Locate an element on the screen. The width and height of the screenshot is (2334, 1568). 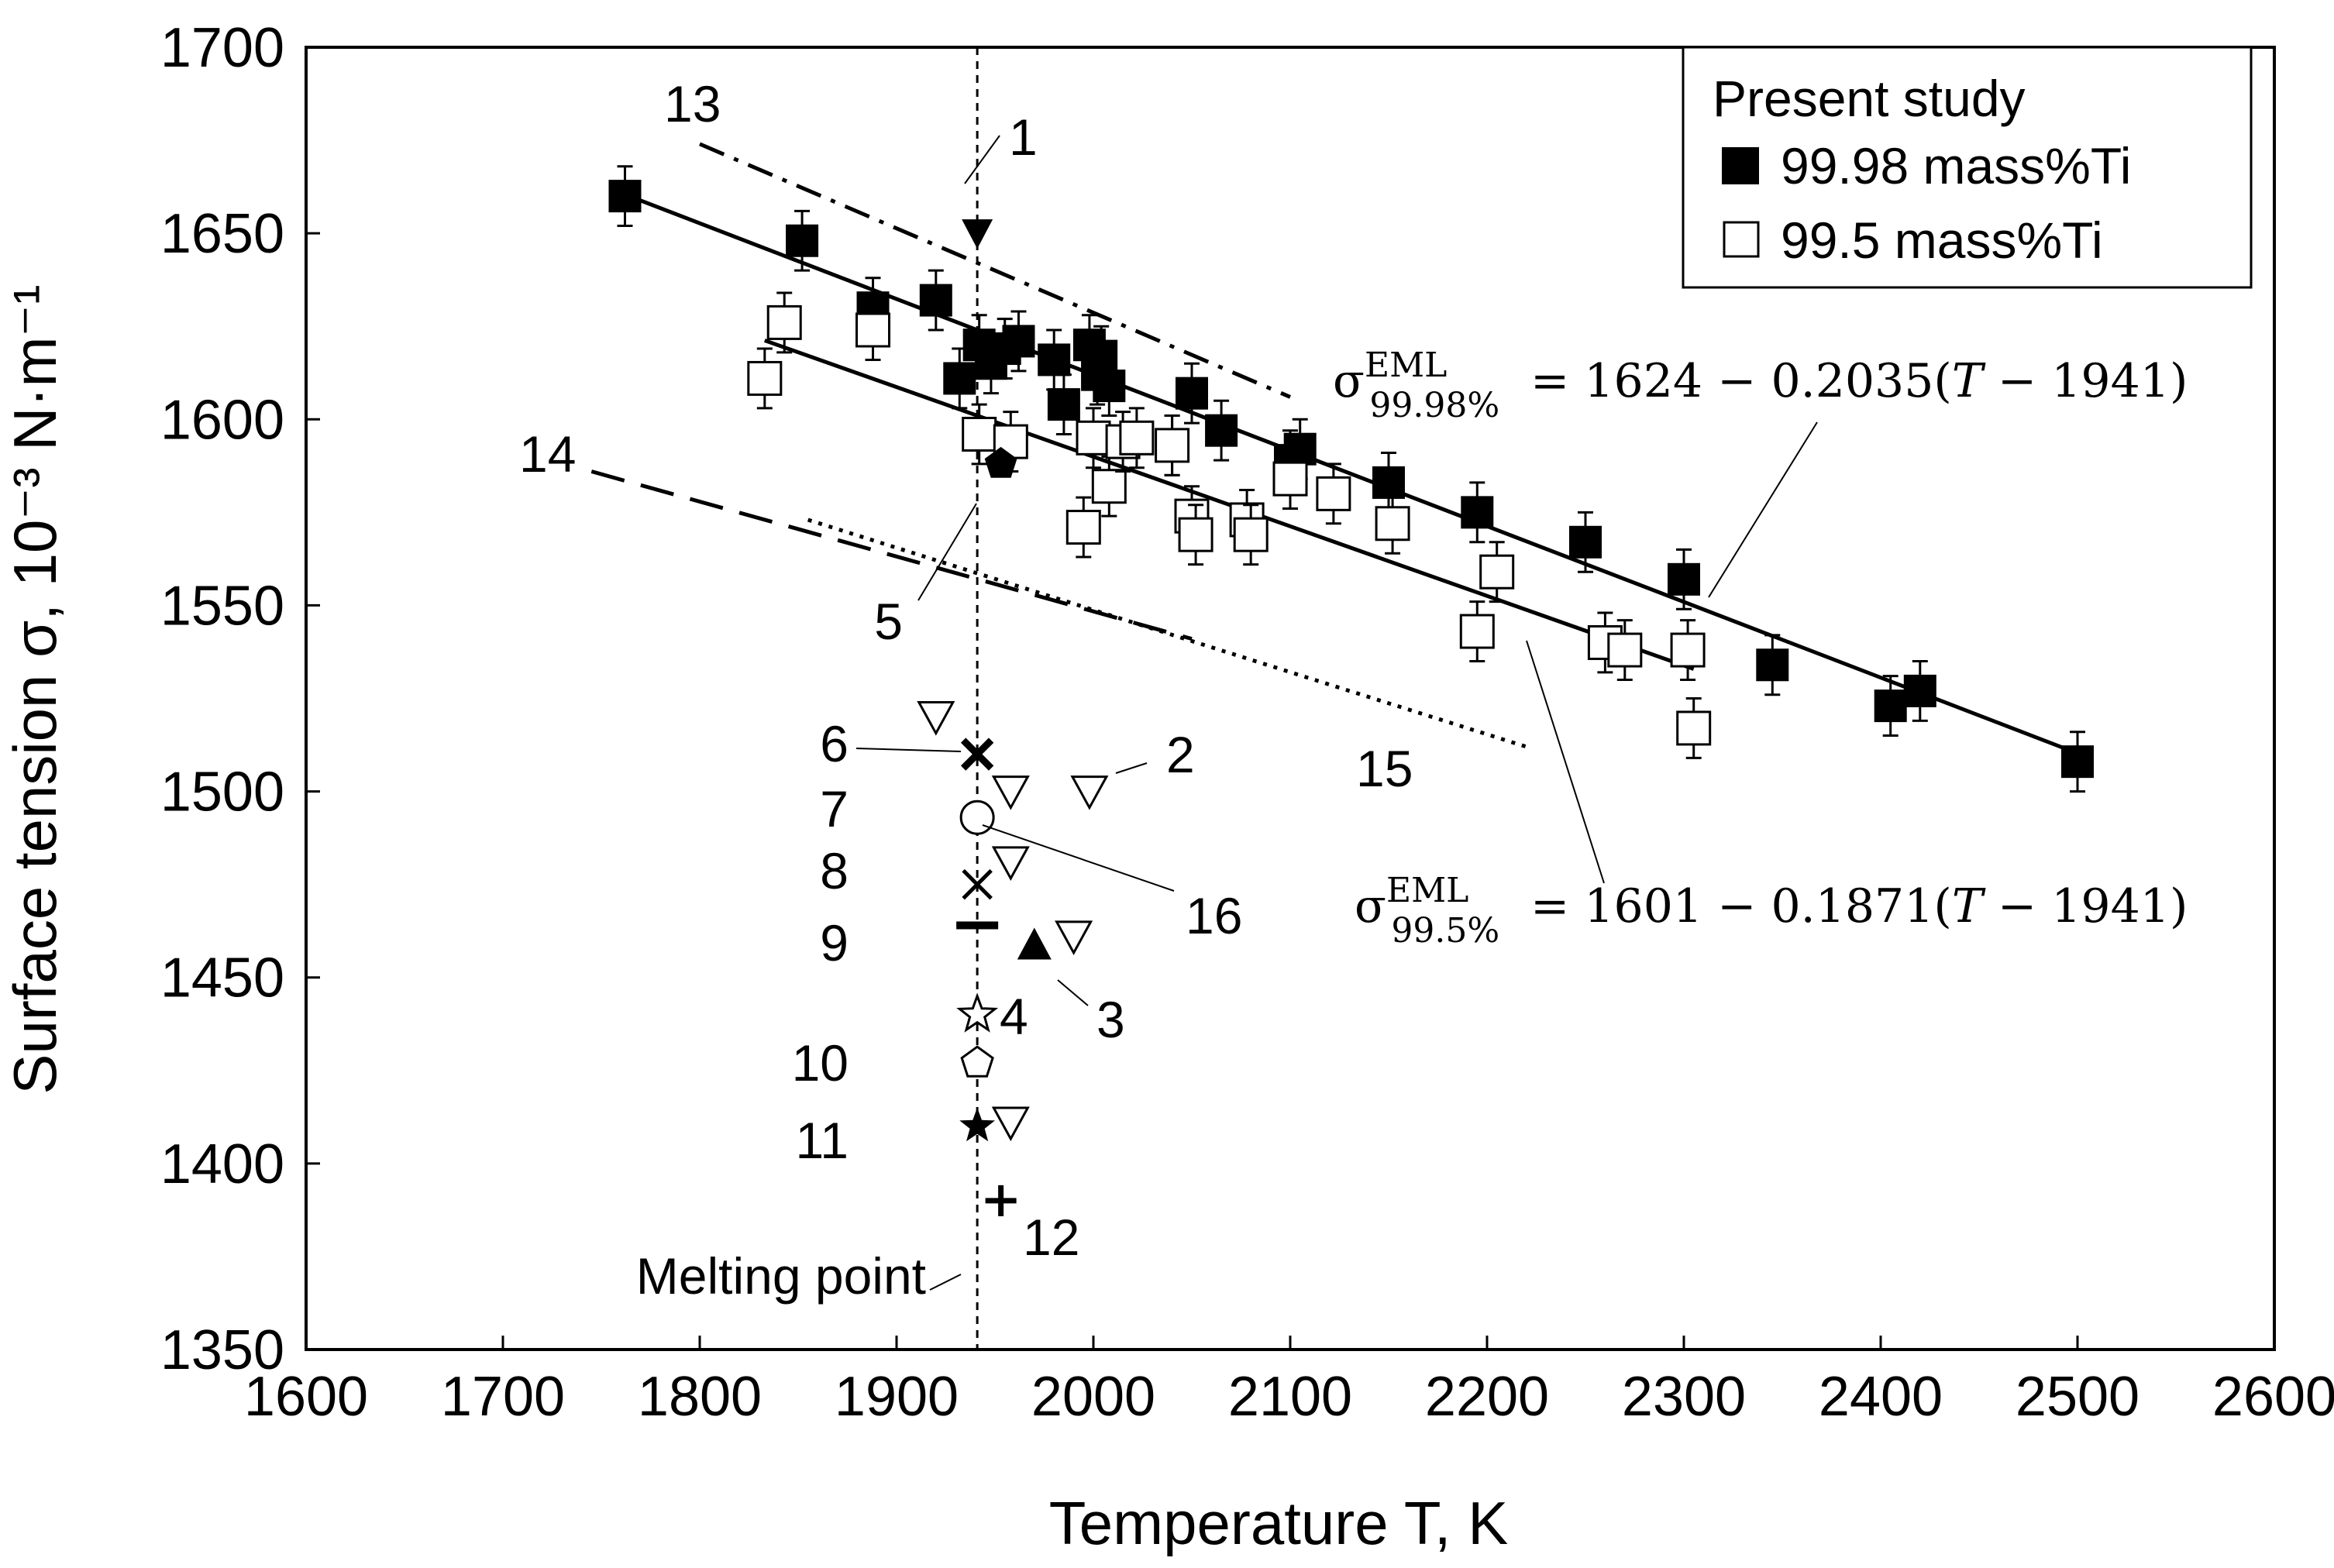
legend-box is located at coordinates (1967, 167).